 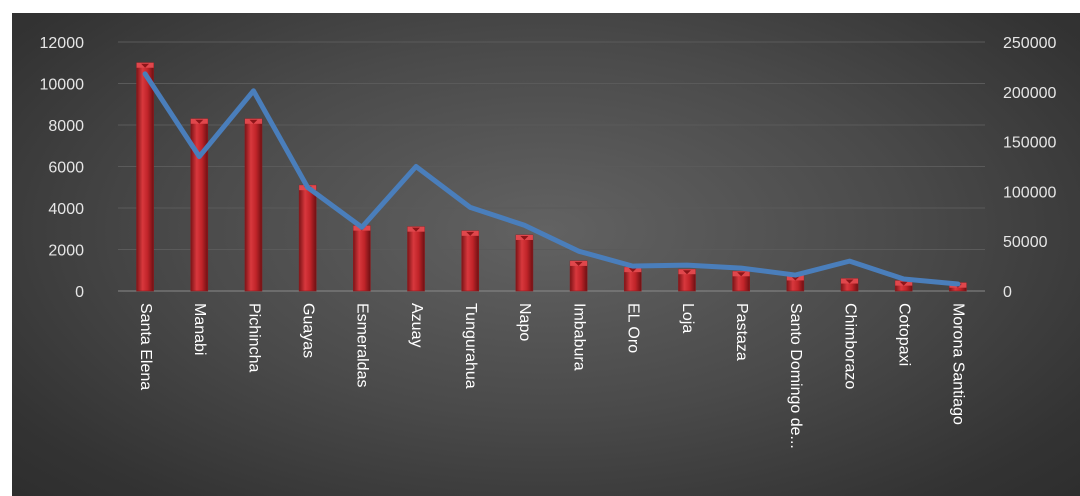 What do you see at coordinates (66, 126) in the screenshot?
I see `left-tick-label: 8000` at bounding box center [66, 126].